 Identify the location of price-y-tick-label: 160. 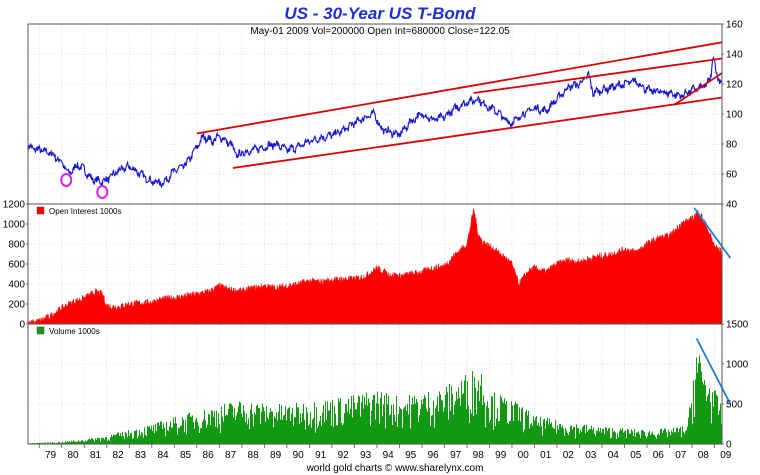
(734, 25).